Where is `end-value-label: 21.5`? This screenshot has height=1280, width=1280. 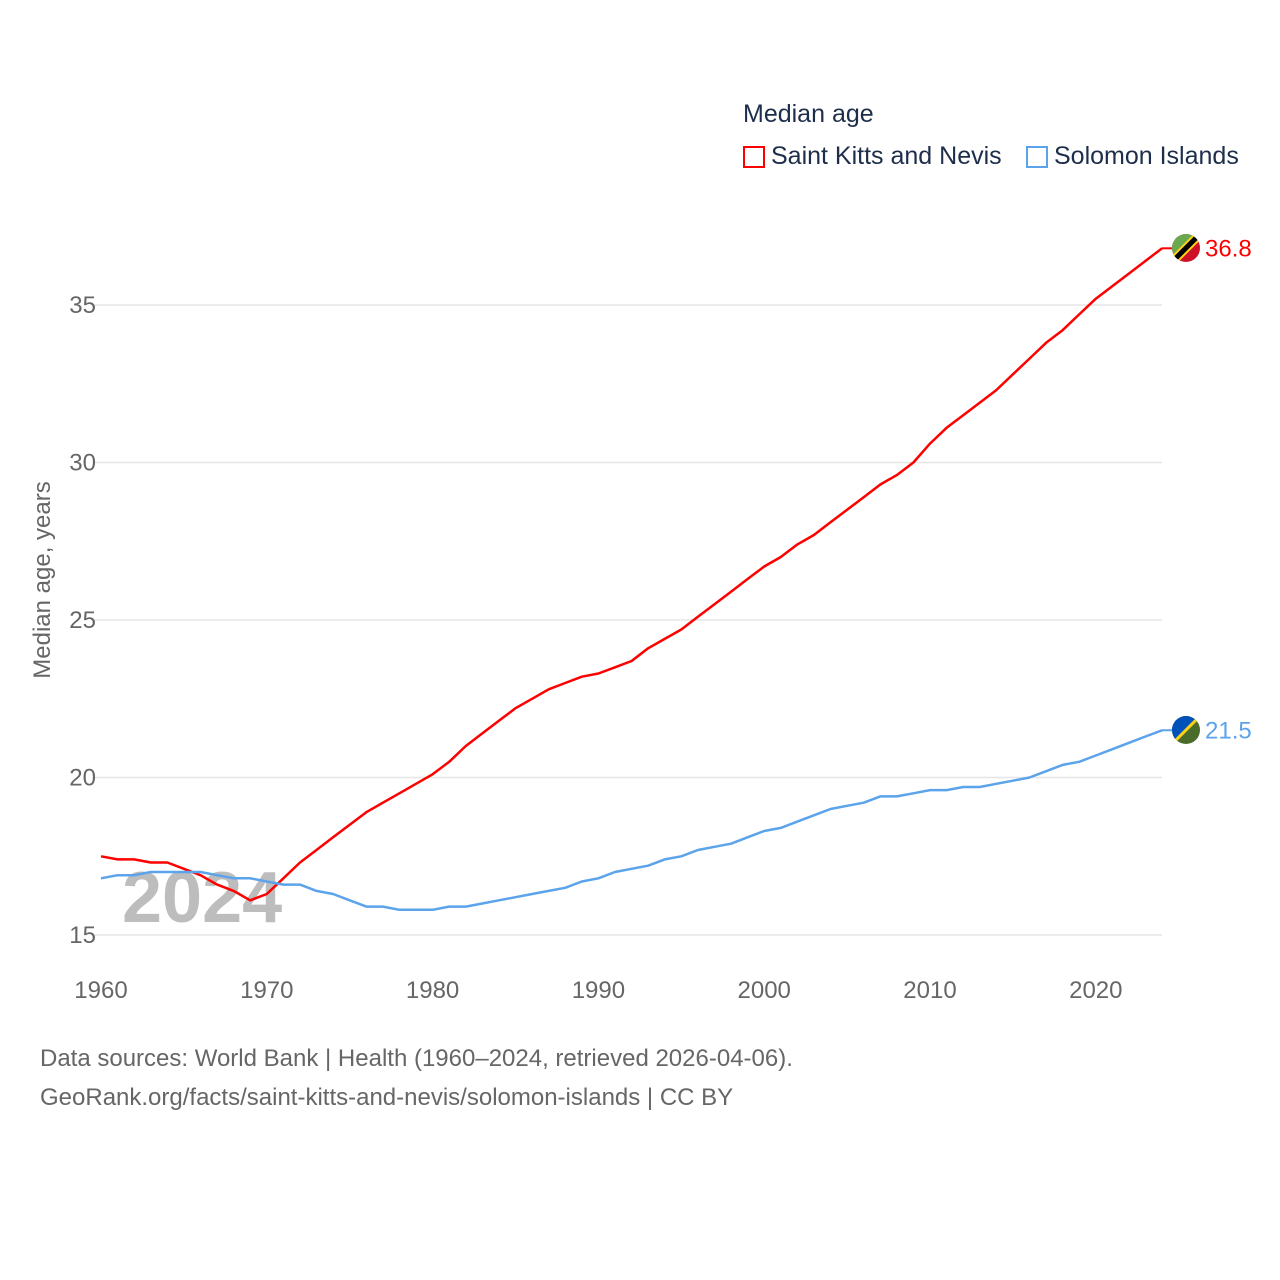
end-value-label: 21.5 is located at coordinates (1228, 730).